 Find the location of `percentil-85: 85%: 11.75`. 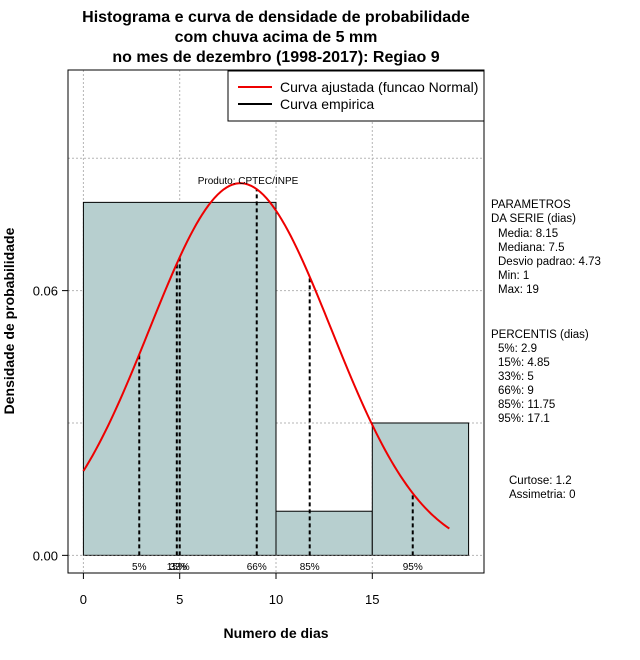

percentil-85: 85%: 11.75 is located at coordinates (526, 405).